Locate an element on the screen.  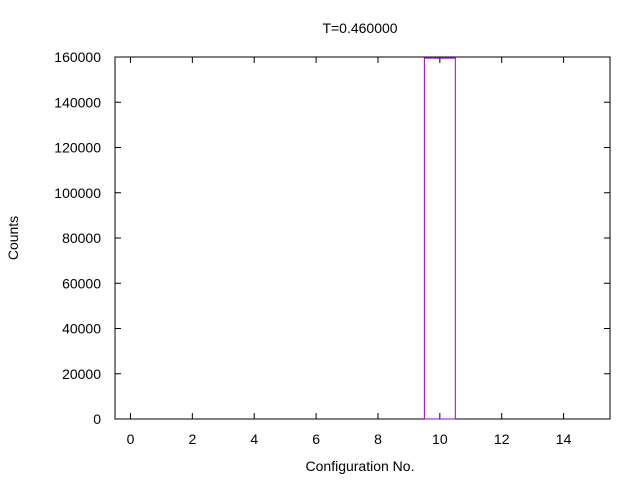
y-tick-label: 120000 is located at coordinates (77, 148).